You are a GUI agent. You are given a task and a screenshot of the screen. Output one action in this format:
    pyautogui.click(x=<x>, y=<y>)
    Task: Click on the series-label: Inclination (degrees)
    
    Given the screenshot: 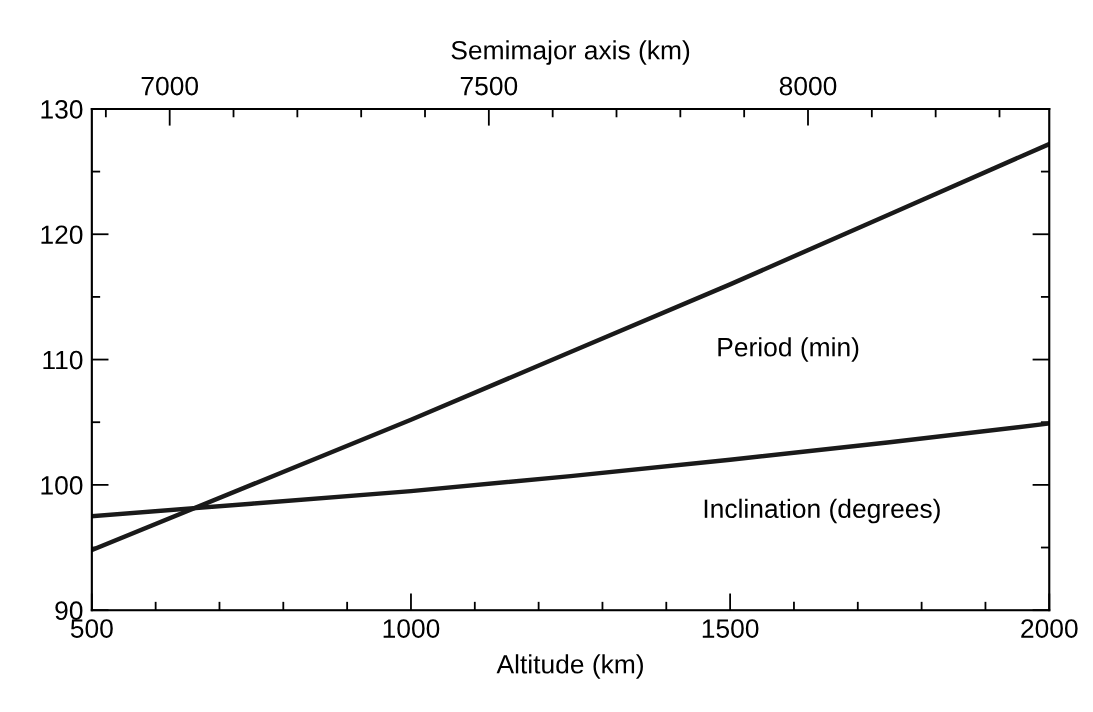 What is the action you would take?
    pyautogui.click(x=822, y=511)
    